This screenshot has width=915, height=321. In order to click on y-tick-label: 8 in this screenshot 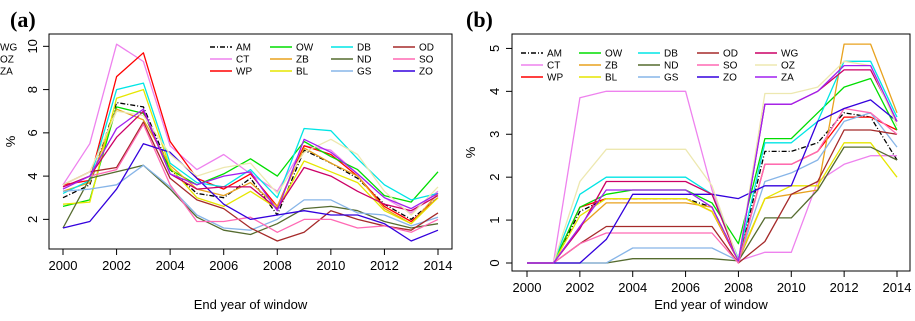, I will do `click(32, 89)`.